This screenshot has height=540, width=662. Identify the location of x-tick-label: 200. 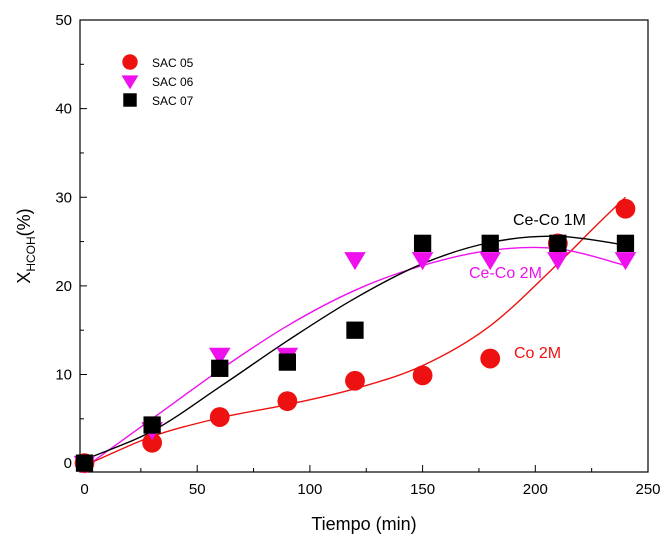
(535, 489).